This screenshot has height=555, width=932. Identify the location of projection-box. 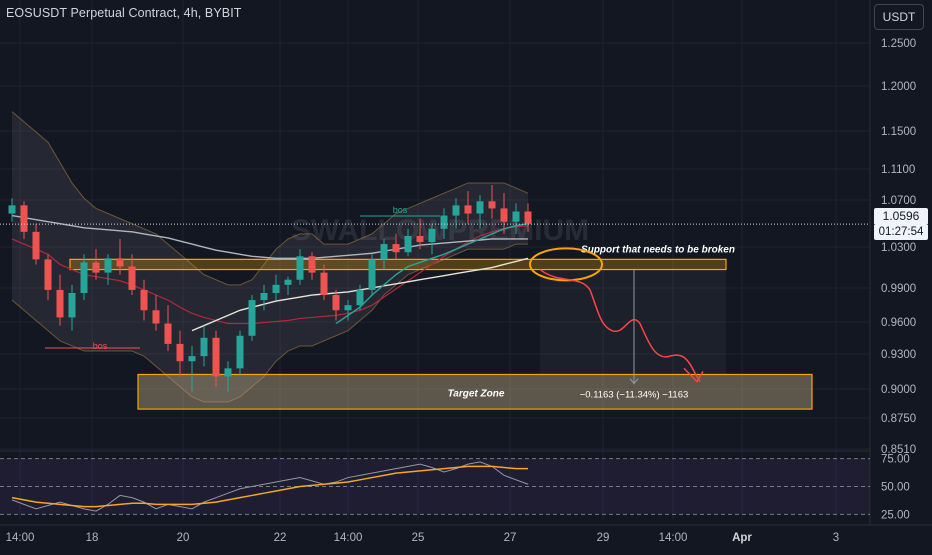
(633, 322).